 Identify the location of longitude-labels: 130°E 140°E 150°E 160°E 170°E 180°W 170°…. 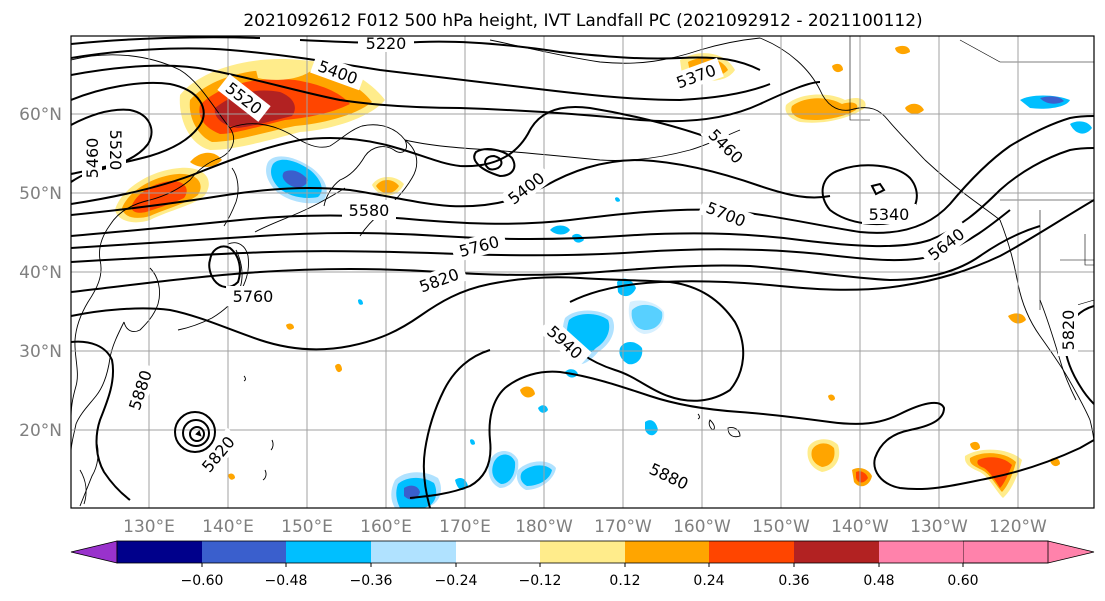
(585, 527).